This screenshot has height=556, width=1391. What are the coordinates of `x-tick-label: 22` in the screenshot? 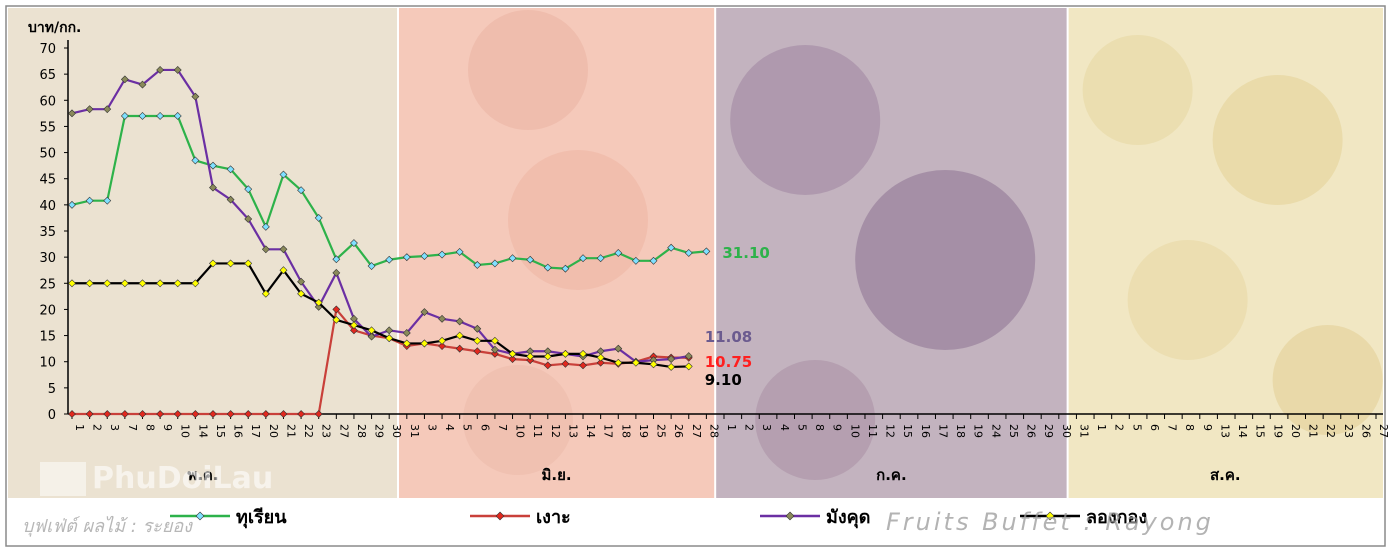 It's located at (308, 431).